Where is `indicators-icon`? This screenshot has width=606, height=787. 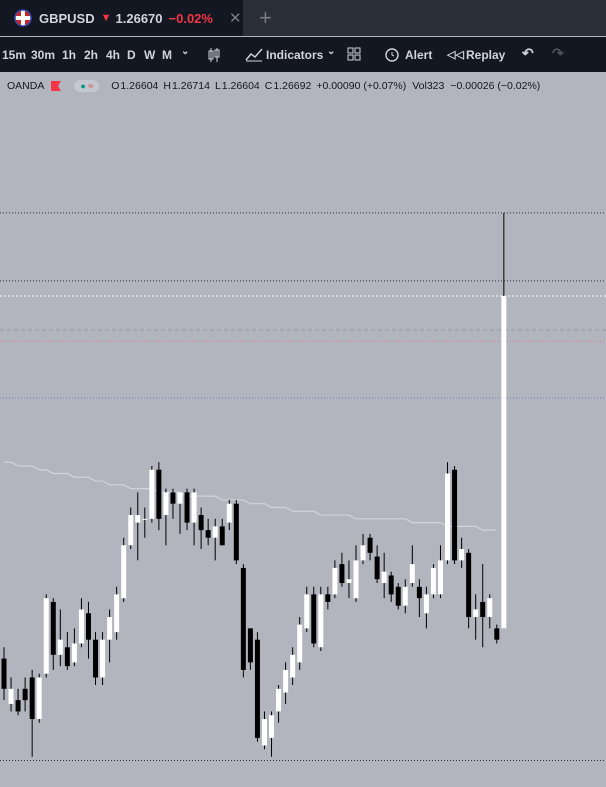 indicators-icon is located at coordinates (254, 55).